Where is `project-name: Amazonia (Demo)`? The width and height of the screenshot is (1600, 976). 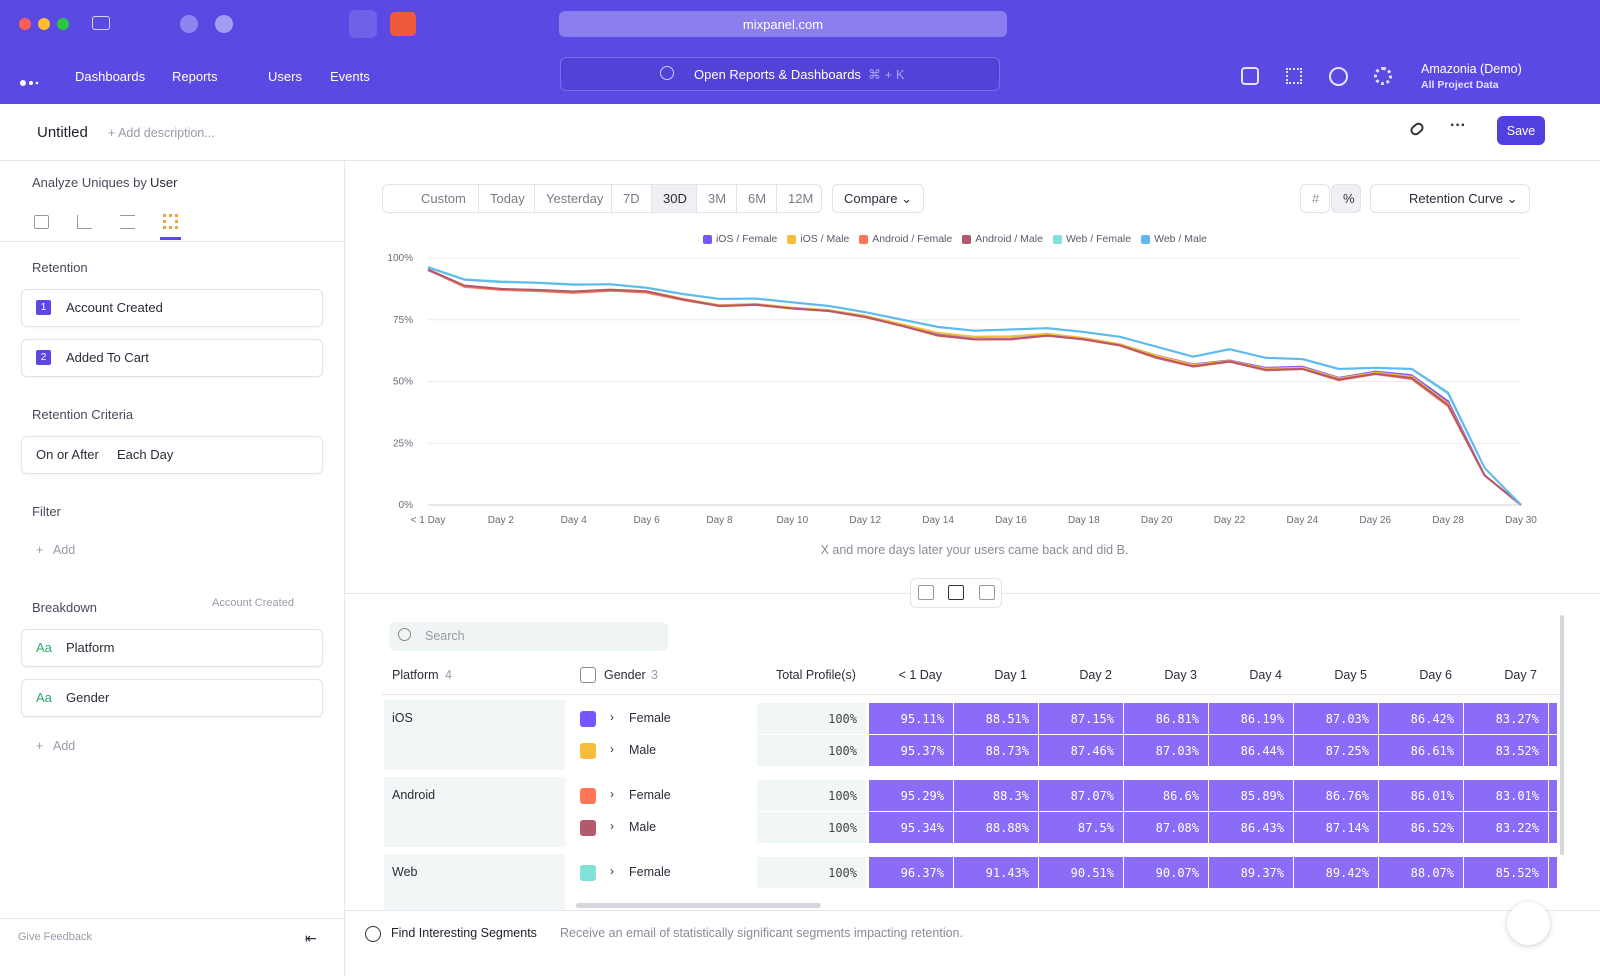 project-name: Amazonia (Demo) is located at coordinates (1471, 69).